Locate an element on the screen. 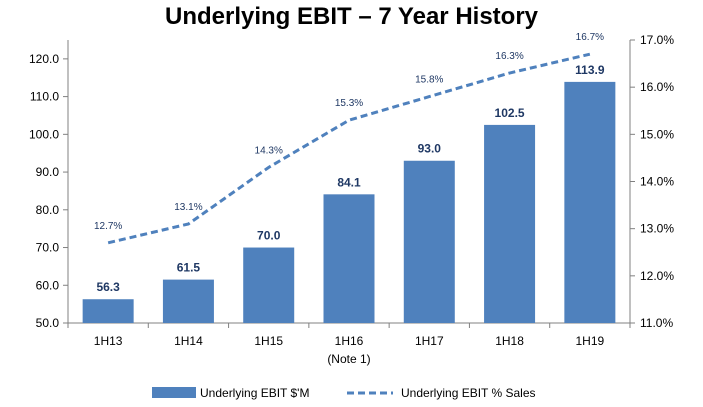 The width and height of the screenshot is (703, 407). line-data-label: 13.1% is located at coordinates (188, 207).